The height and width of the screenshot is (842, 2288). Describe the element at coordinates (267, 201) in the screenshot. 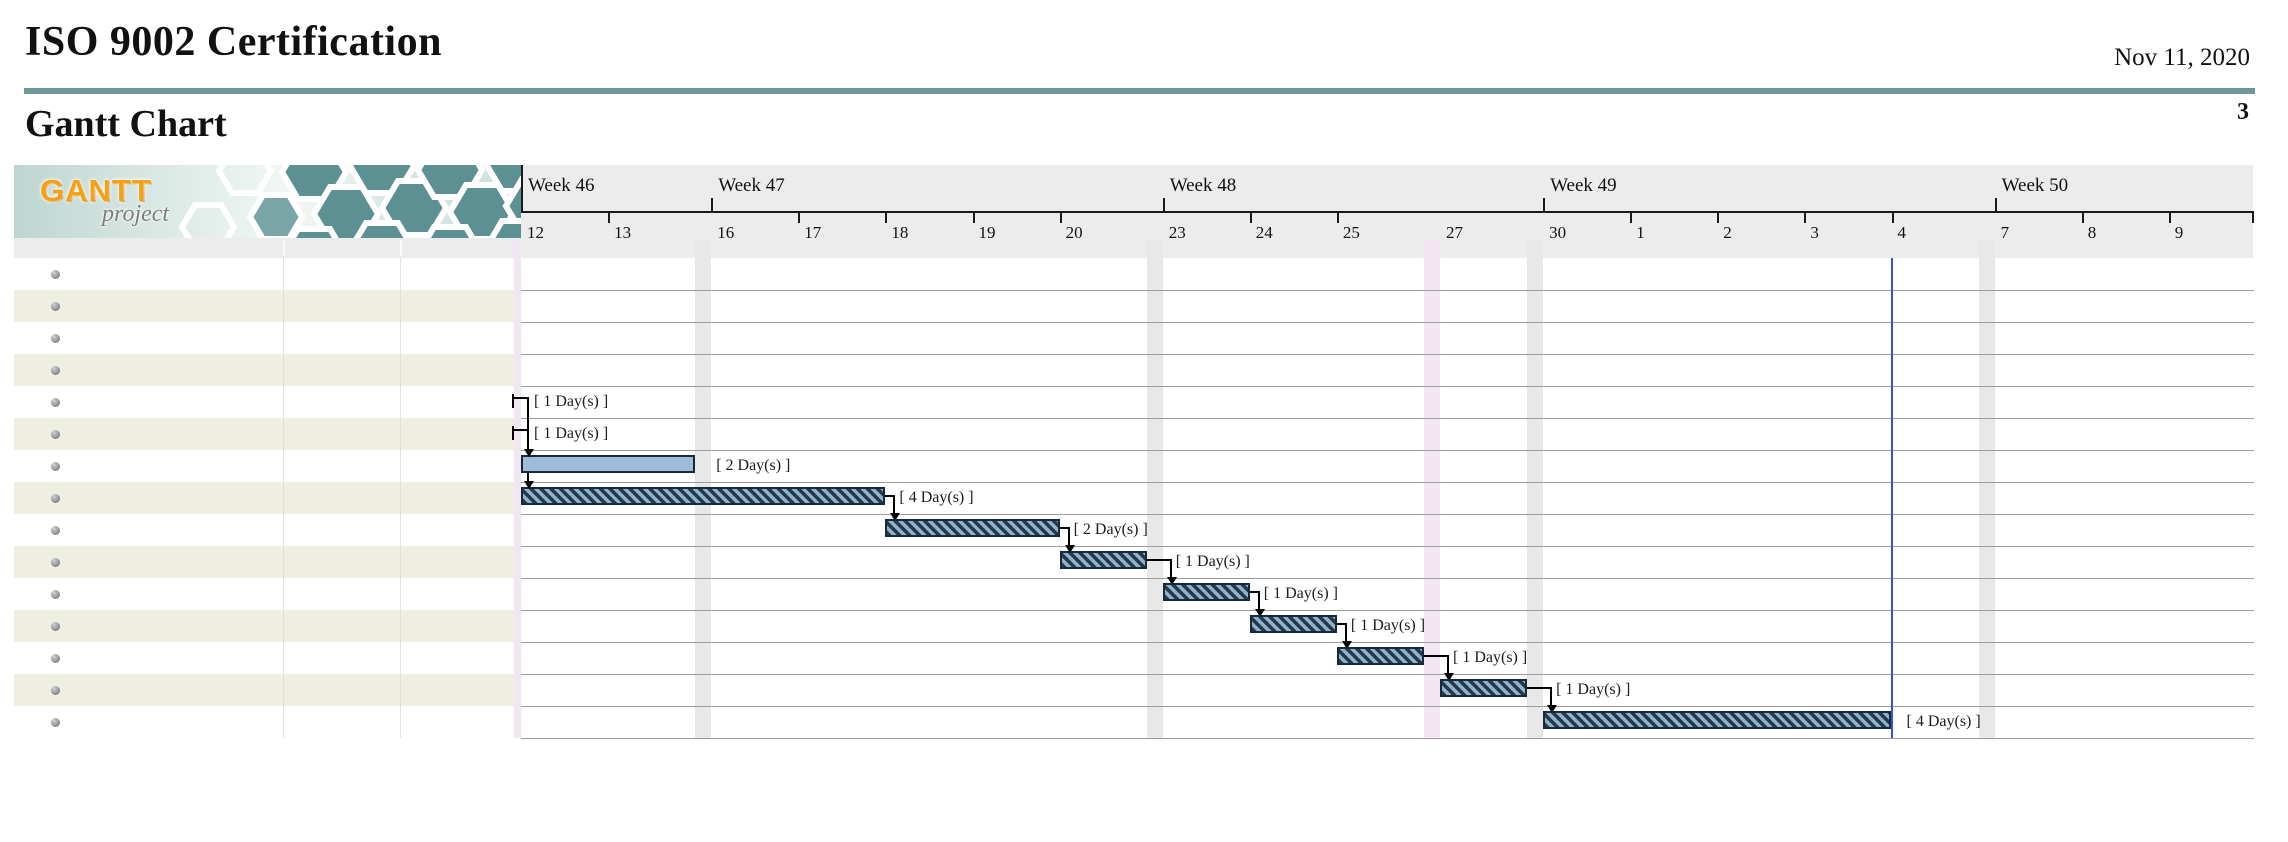

I see `ganttproject-logo-banner: GANTT project` at that location.